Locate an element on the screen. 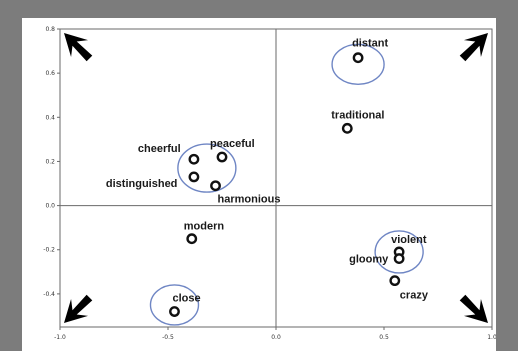  x-tick-label: 0.0 is located at coordinates (276, 337).